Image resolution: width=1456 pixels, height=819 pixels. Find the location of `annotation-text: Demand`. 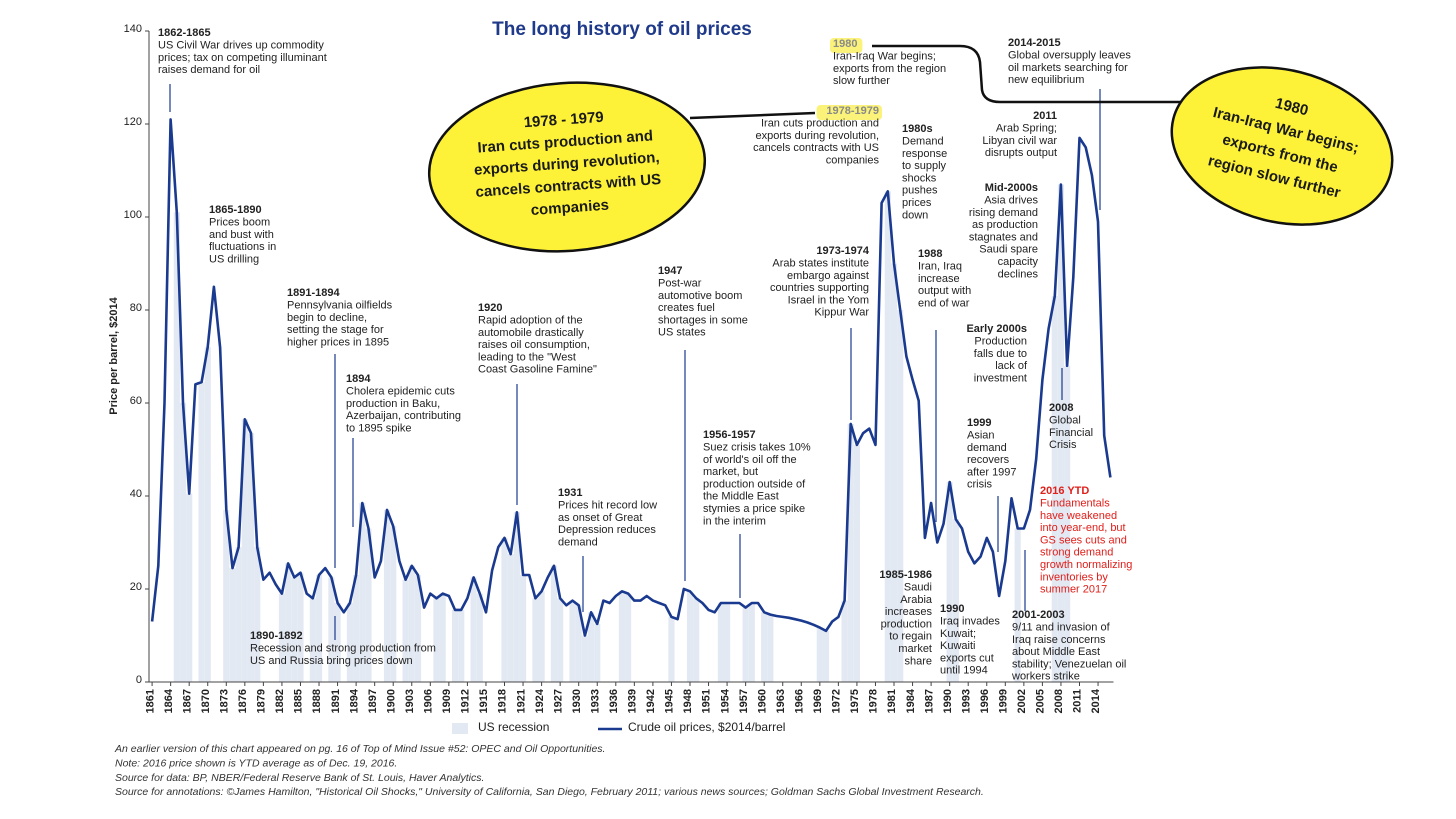

annotation-text: Demand is located at coordinates (923, 142).